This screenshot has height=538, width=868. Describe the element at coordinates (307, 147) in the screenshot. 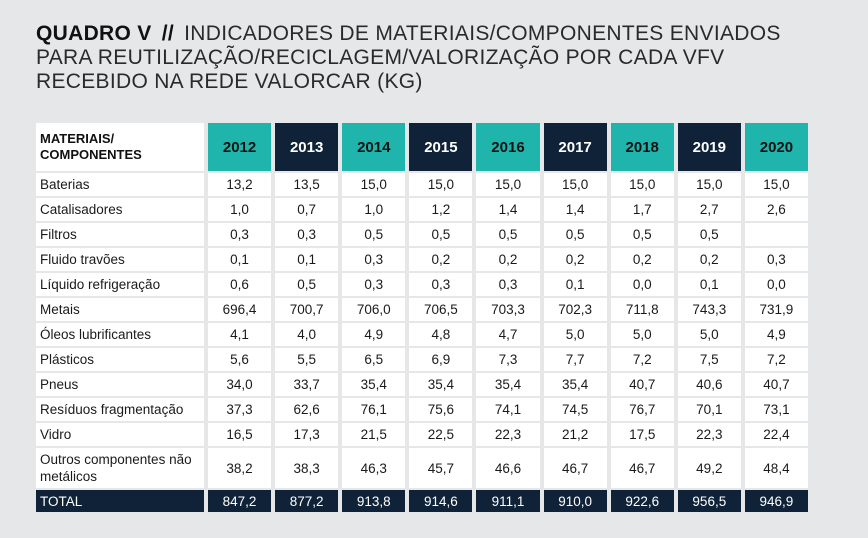

I see `header-year: 2013` at that location.